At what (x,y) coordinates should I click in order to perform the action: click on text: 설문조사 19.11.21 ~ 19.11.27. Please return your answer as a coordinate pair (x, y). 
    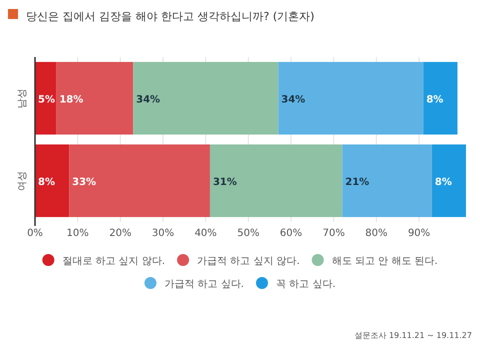
    Looking at the image, I should click on (413, 335).